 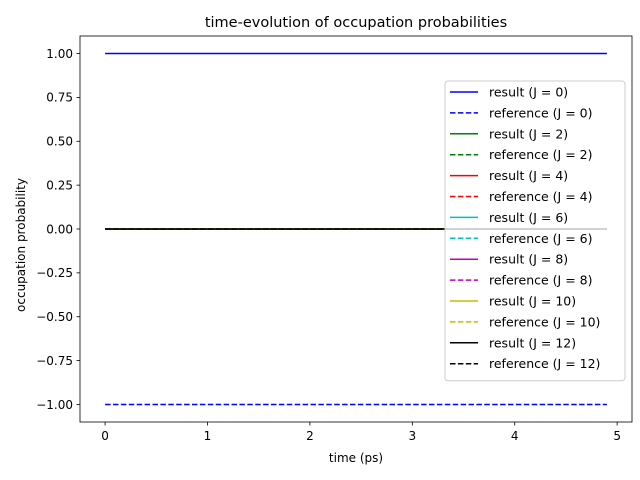 What do you see at coordinates (54, 317) in the screenshot?
I see `y-tick-label: −0.50` at bounding box center [54, 317].